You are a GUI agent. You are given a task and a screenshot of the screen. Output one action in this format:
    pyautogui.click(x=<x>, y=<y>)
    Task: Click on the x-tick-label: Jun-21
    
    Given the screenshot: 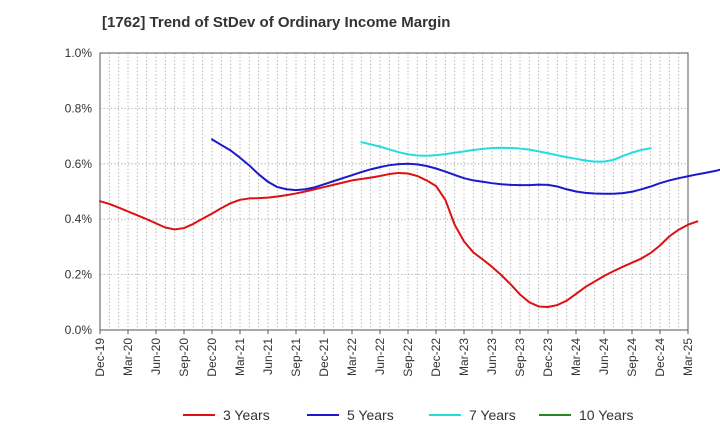 What is the action you would take?
    pyautogui.click(x=268, y=356)
    